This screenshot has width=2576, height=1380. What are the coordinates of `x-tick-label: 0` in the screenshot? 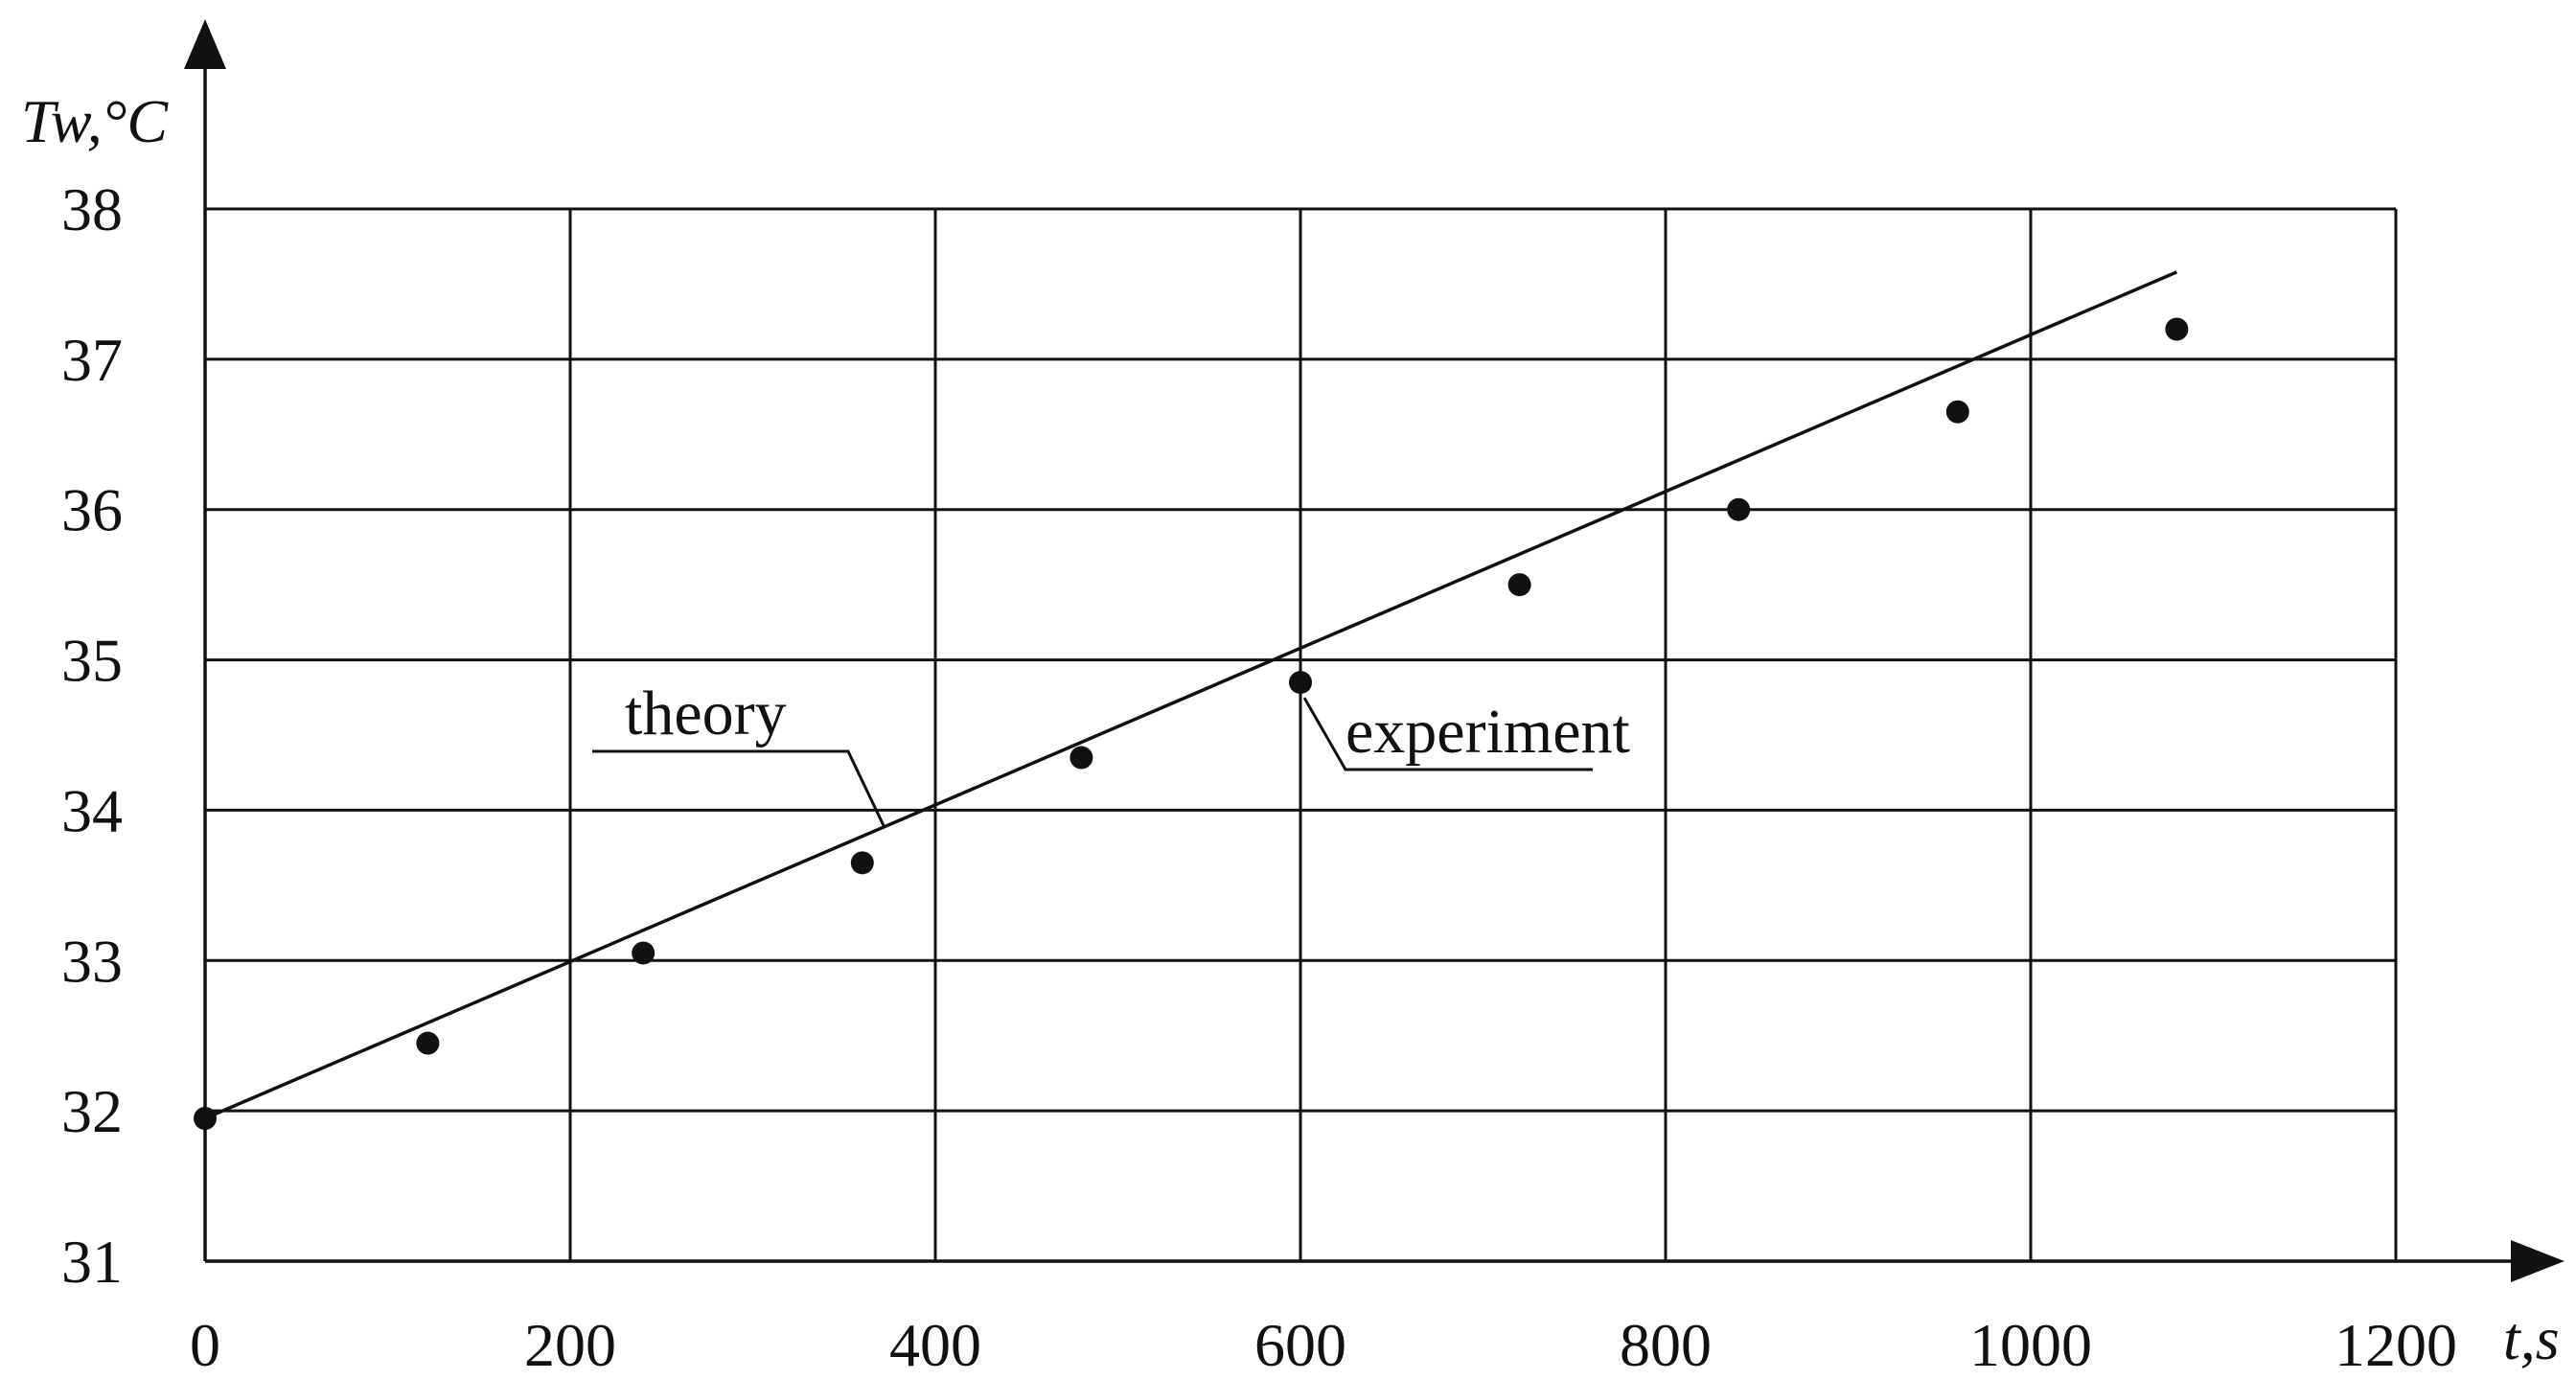 It's located at (205, 1345).